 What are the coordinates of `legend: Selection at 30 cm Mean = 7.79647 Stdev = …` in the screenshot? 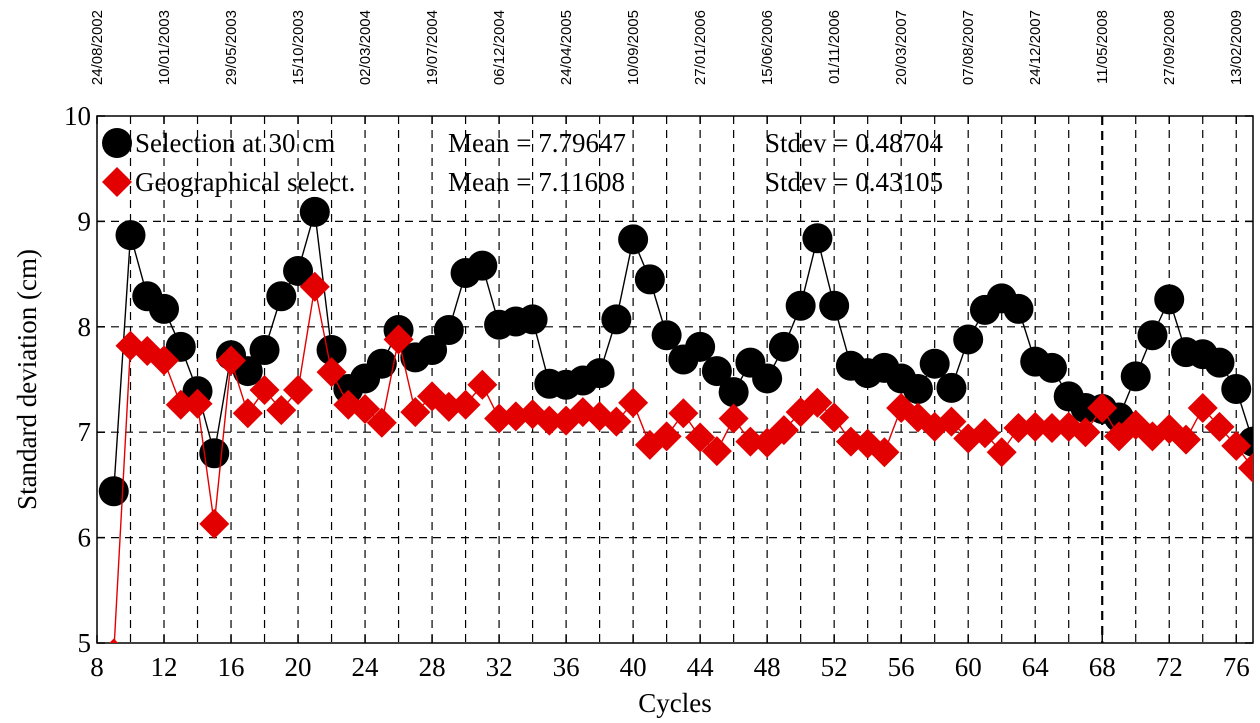 It's located at (522, 162).